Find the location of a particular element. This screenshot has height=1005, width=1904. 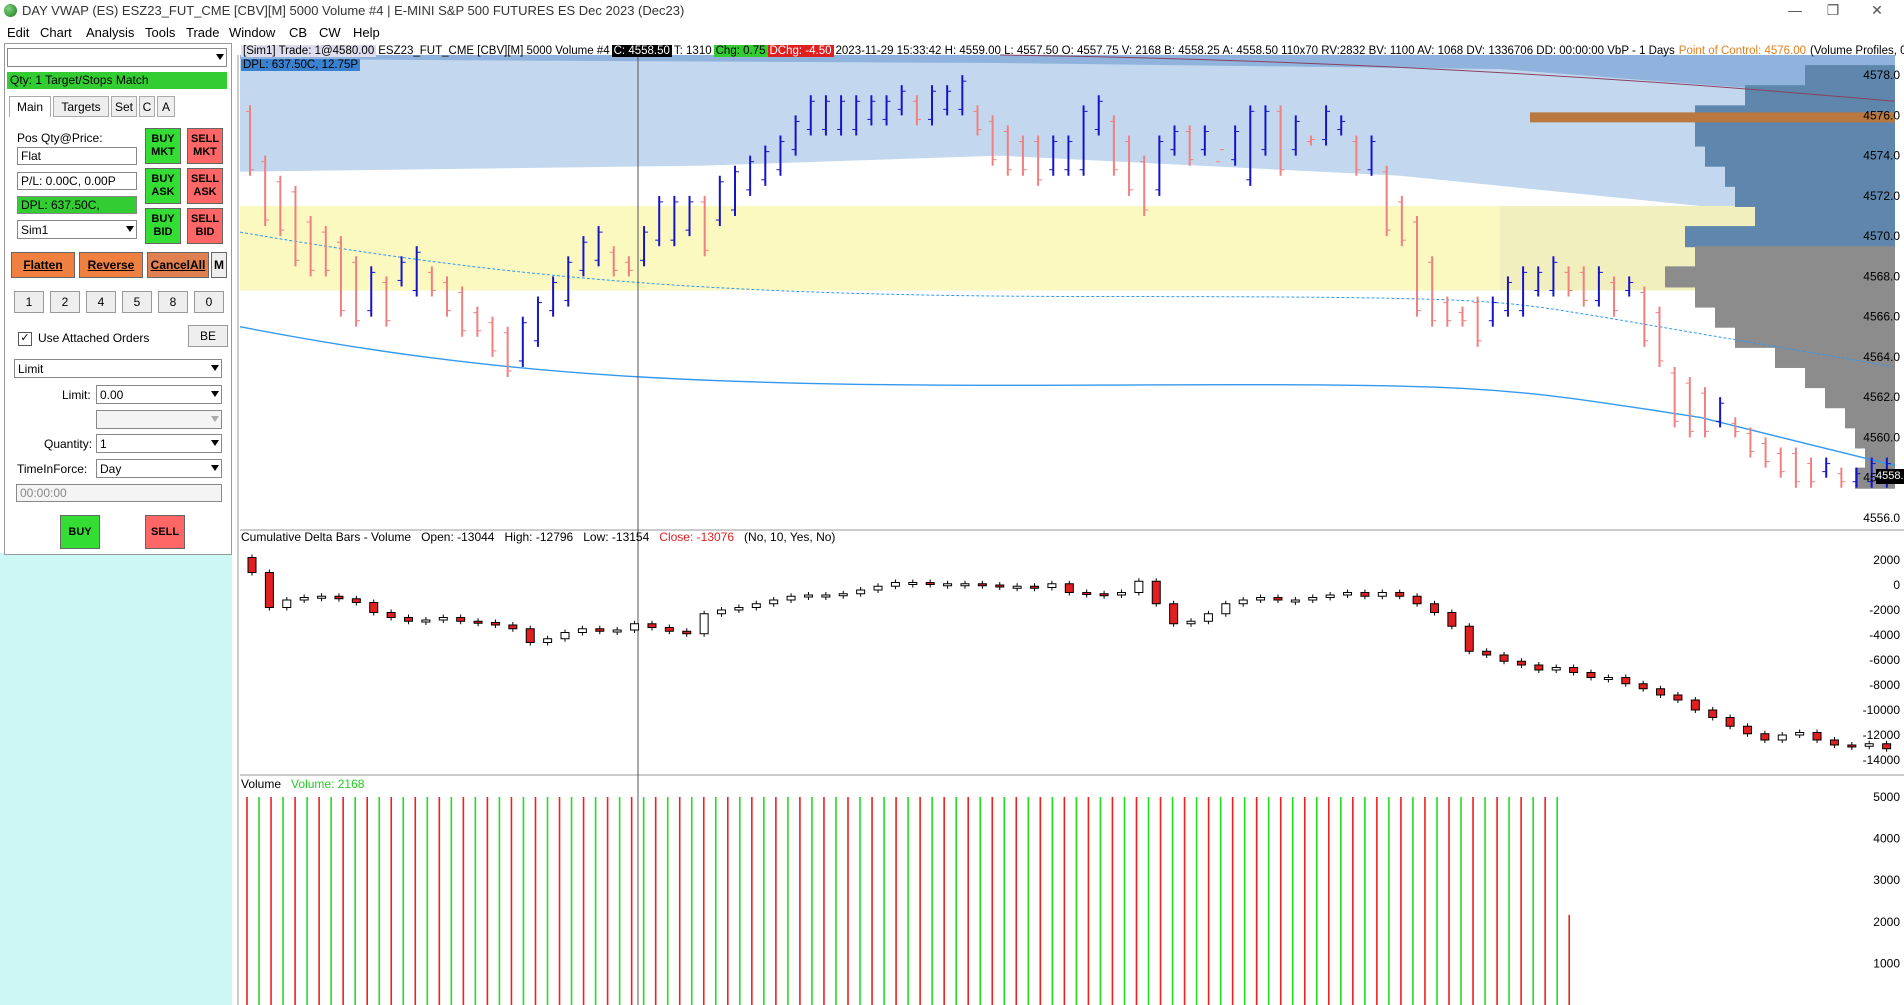

account-combo is located at coordinates (117, 57).